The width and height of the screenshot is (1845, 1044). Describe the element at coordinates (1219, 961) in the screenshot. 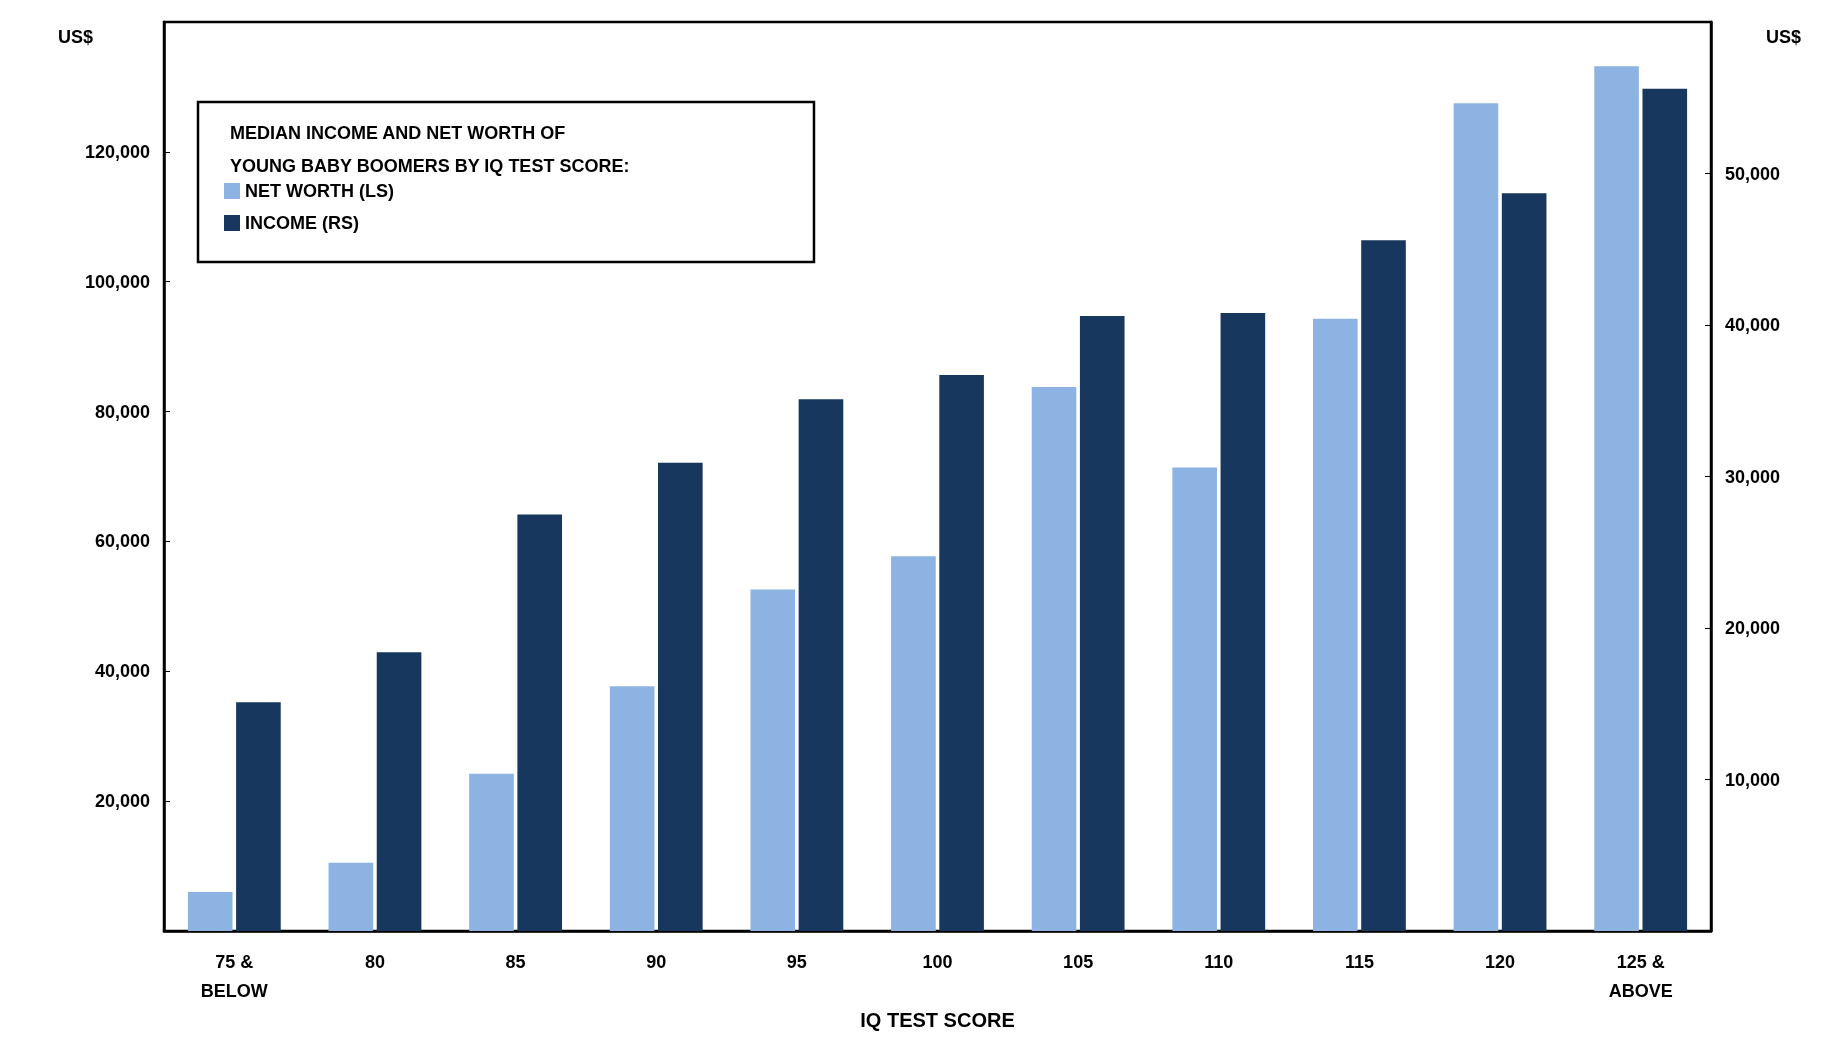

I see `x-tick-label: 110` at that location.